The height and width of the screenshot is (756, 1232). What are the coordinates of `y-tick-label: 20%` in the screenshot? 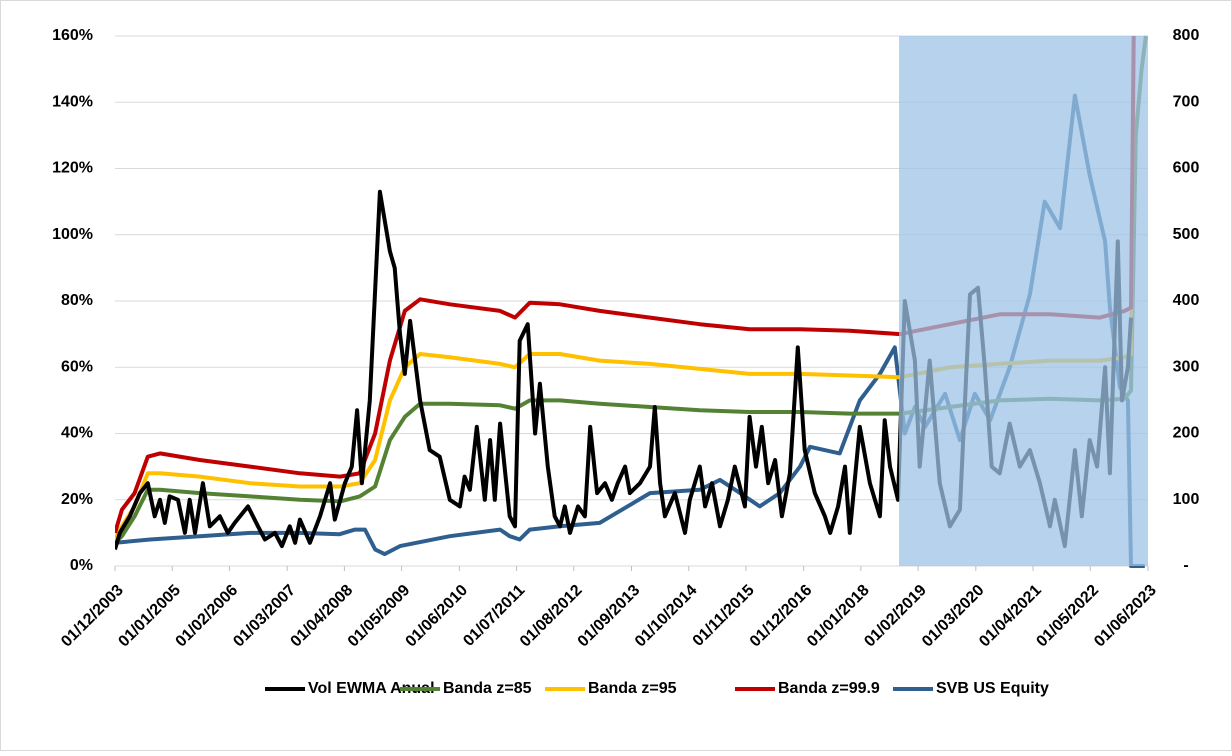 It's located at (77, 499).